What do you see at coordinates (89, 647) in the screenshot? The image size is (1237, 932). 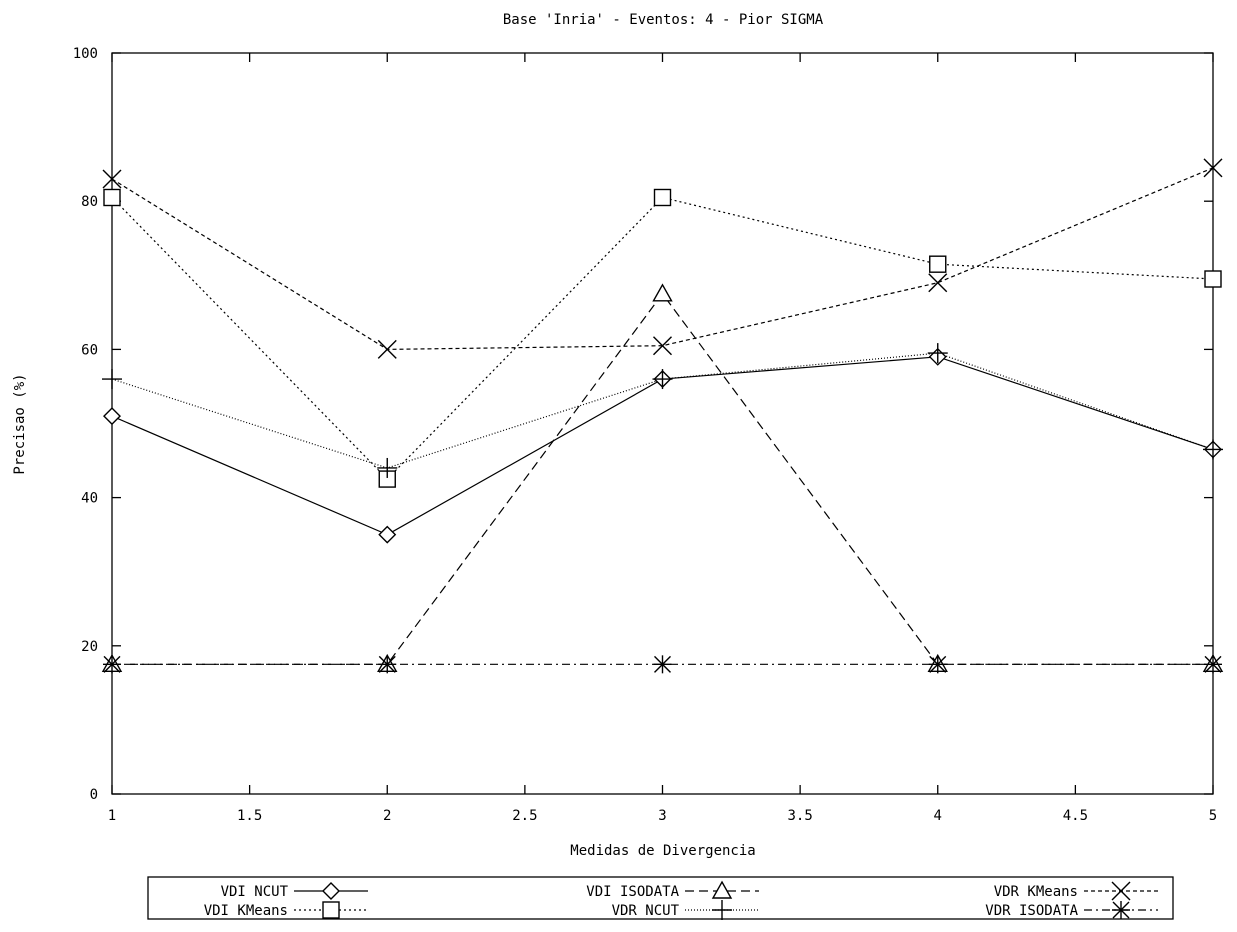 I see `y-tick-label: 20` at bounding box center [89, 647].